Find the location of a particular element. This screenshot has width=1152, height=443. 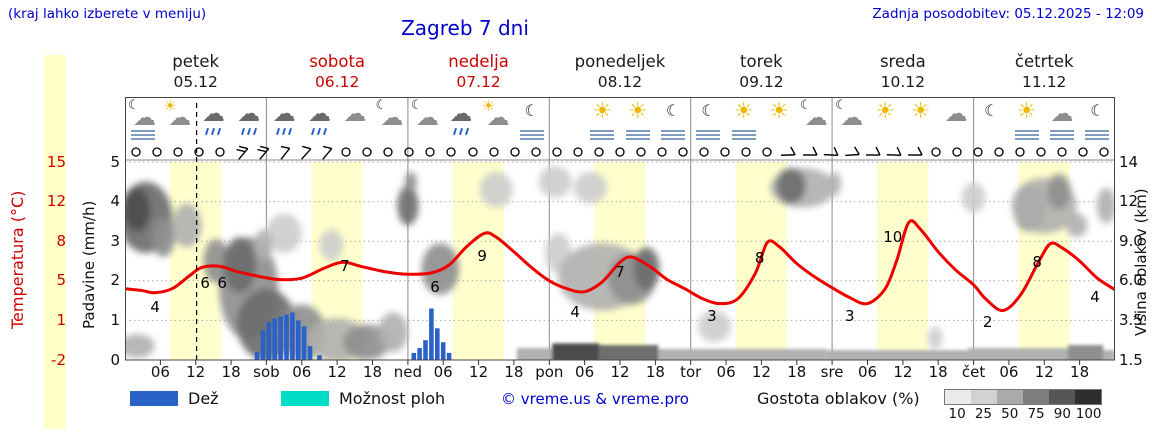

day-name: torek is located at coordinates (761, 61).